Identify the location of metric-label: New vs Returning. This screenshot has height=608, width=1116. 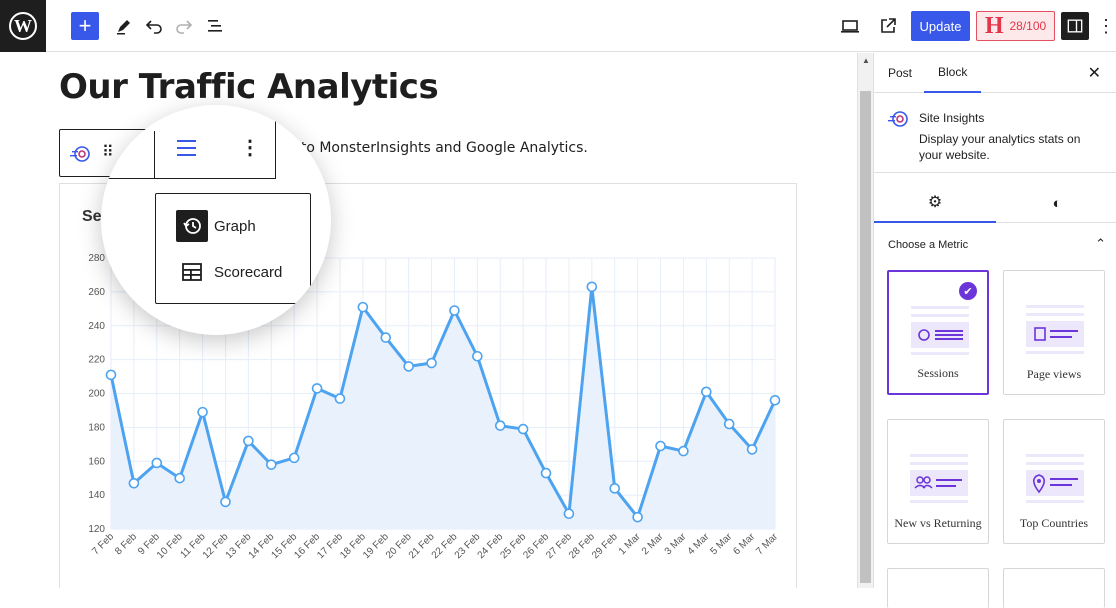
(938, 523).